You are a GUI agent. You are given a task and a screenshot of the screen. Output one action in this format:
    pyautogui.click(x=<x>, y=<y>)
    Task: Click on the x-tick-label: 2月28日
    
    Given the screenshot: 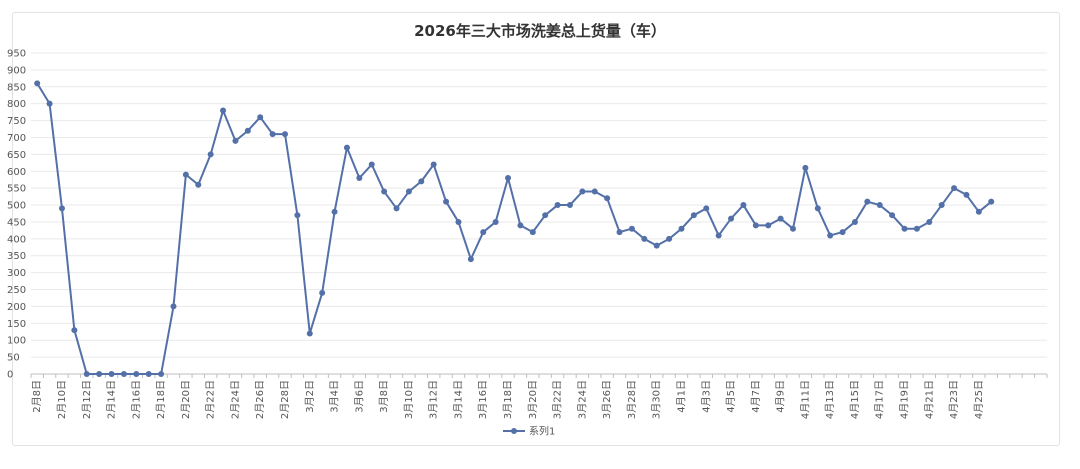 What is the action you would take?
    pyautogui.click(x=285, y=399)
    